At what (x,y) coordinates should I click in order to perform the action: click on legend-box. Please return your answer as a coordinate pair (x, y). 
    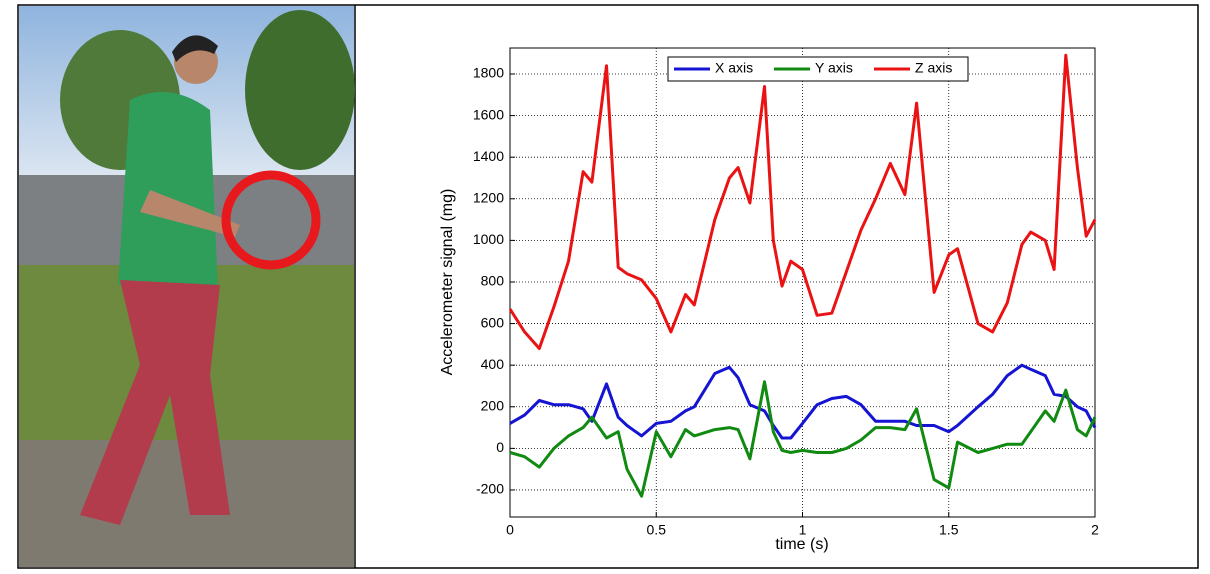
    Looking at the image, I should click on (818, 69).